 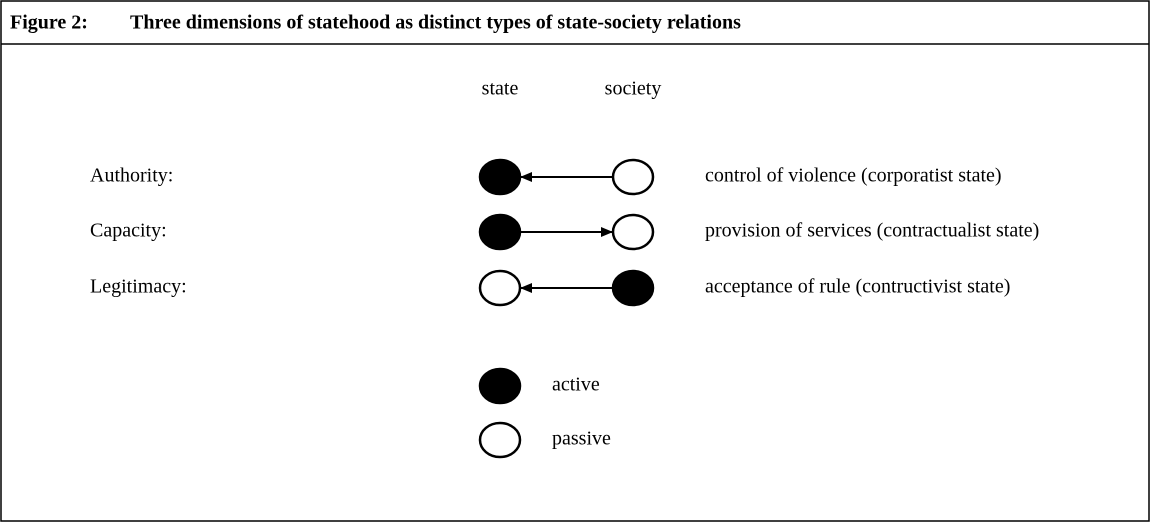 I want to click on legend-passive-symbol, so click(x=500, y=440).